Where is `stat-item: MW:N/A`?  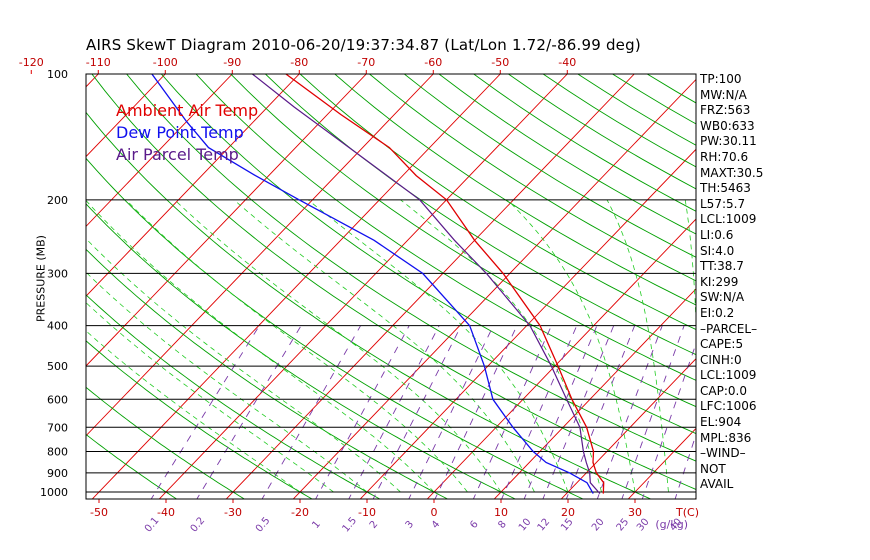
stat-item: MW:N/A is located at coordinates (723, 94).